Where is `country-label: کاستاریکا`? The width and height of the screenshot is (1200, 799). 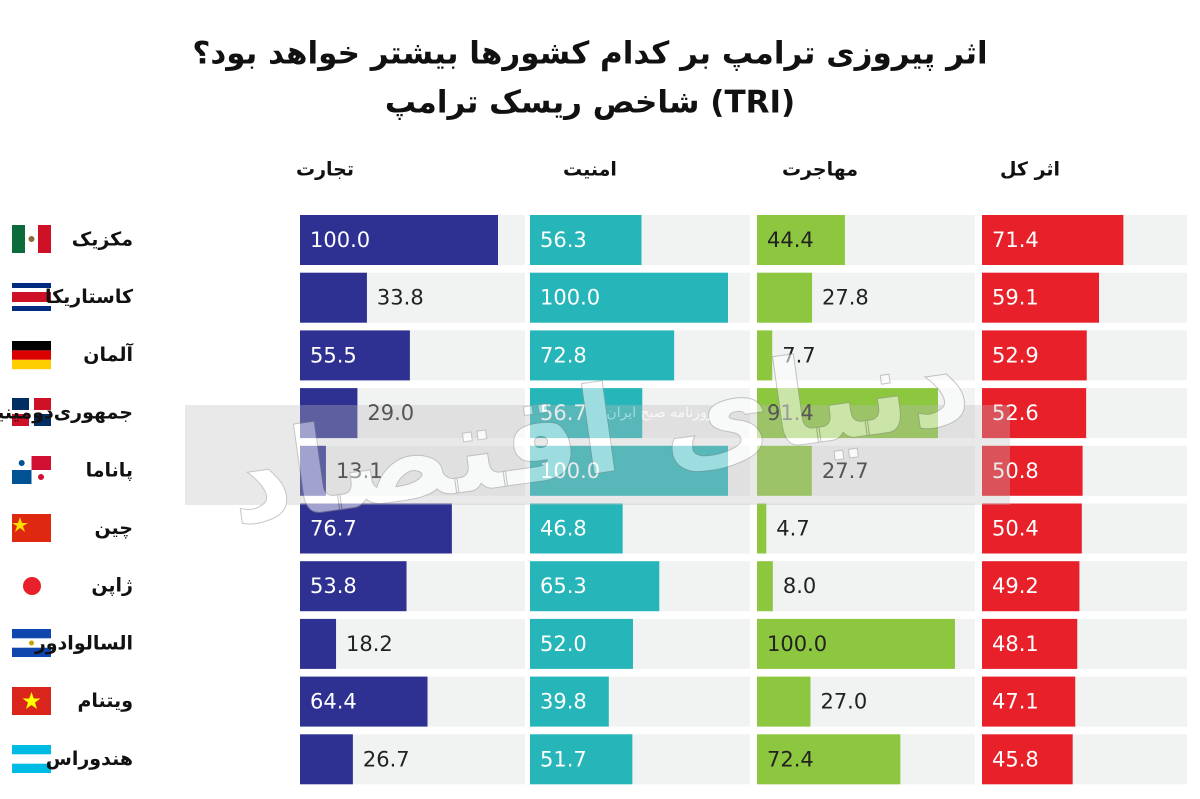 country-label: کاستاریکا is located at coordinates (89, 297).